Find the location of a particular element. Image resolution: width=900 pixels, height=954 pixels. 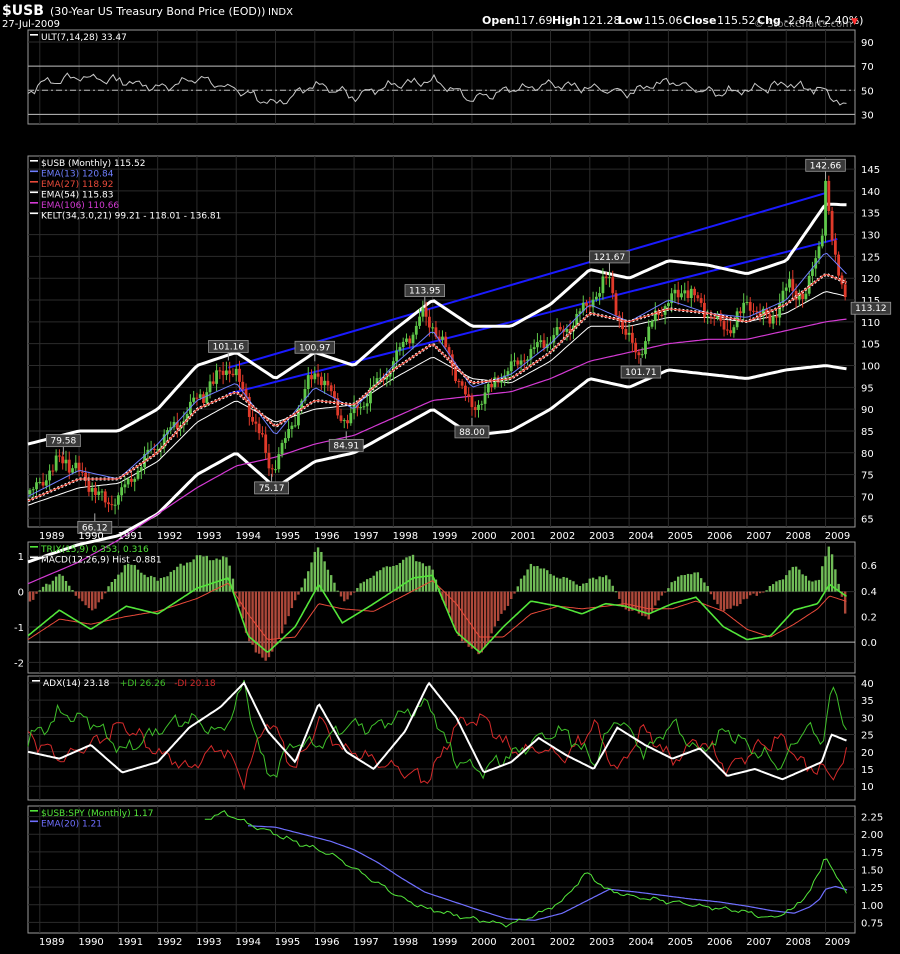

trix-right-tick-label: 0.0 is located at coordinates (869, 643).